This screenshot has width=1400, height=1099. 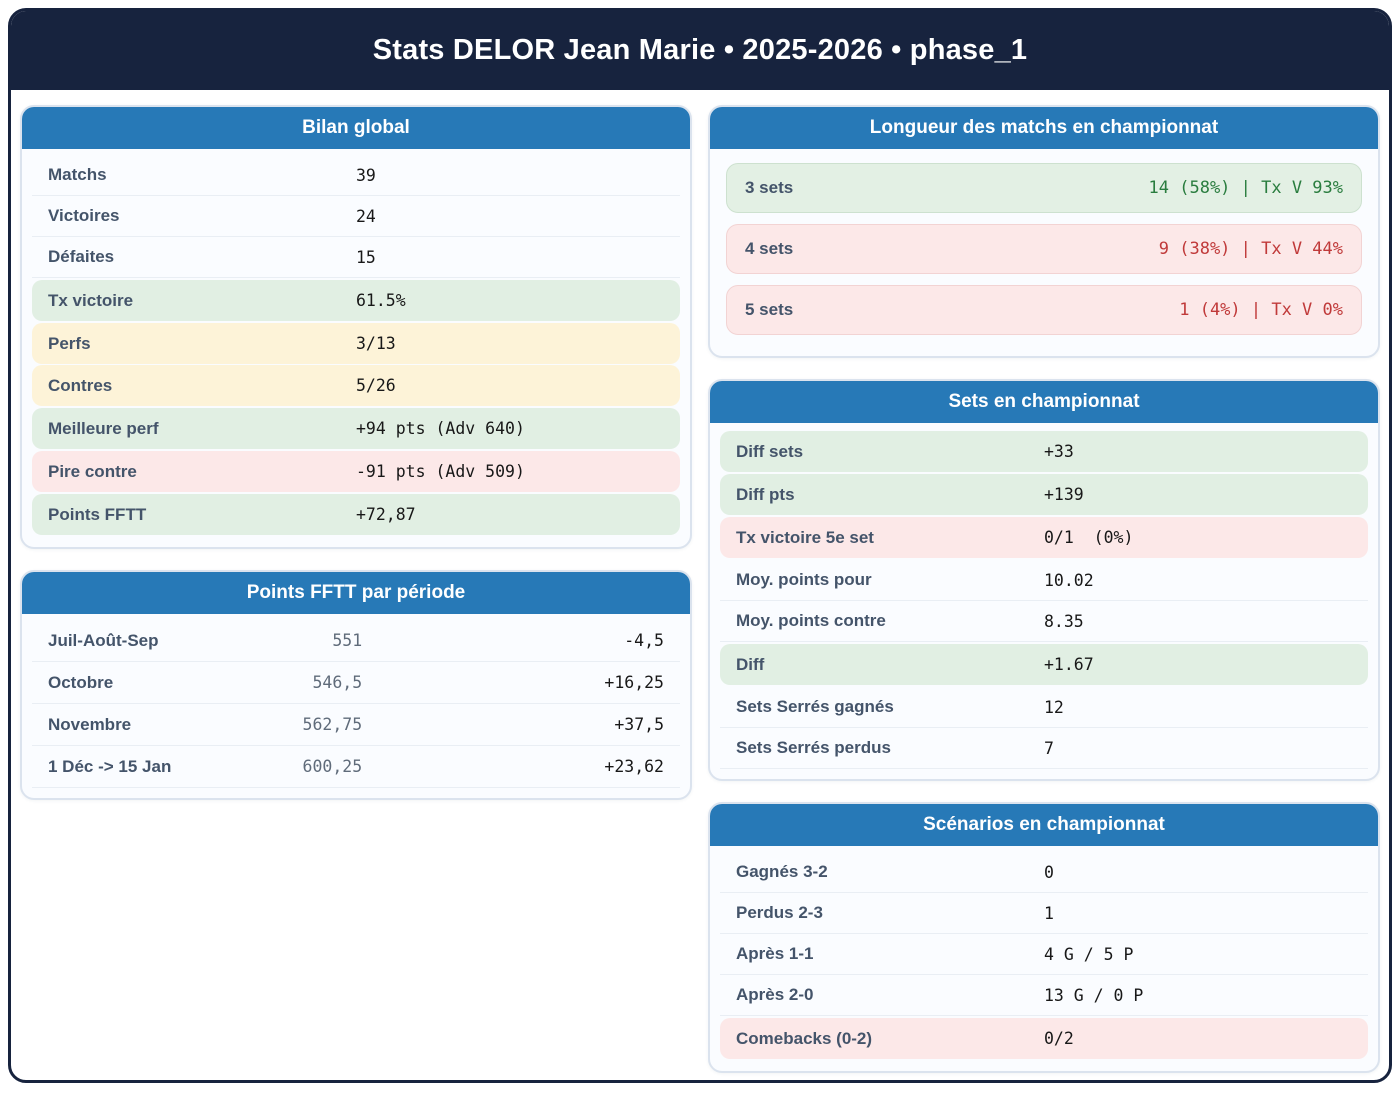 I want to click on stat-label: Juil-Août-Sep, so click(x=103, y=640).